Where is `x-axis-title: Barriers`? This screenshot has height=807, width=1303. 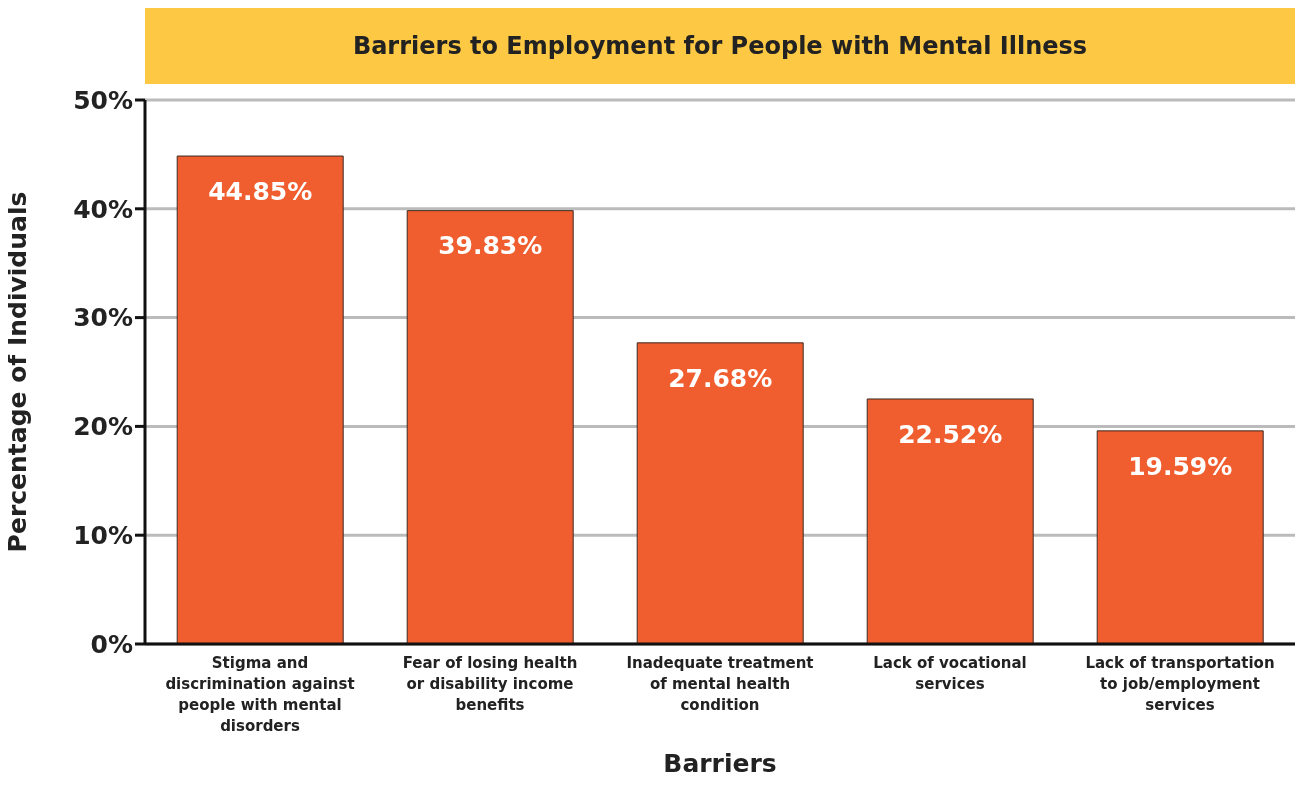 x-axis-title: Barriers is located at coordinates (720, 763).